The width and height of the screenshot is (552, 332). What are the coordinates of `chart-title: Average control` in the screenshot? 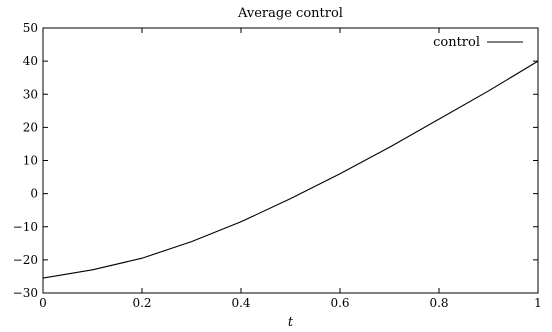 It's located at (290, 13).